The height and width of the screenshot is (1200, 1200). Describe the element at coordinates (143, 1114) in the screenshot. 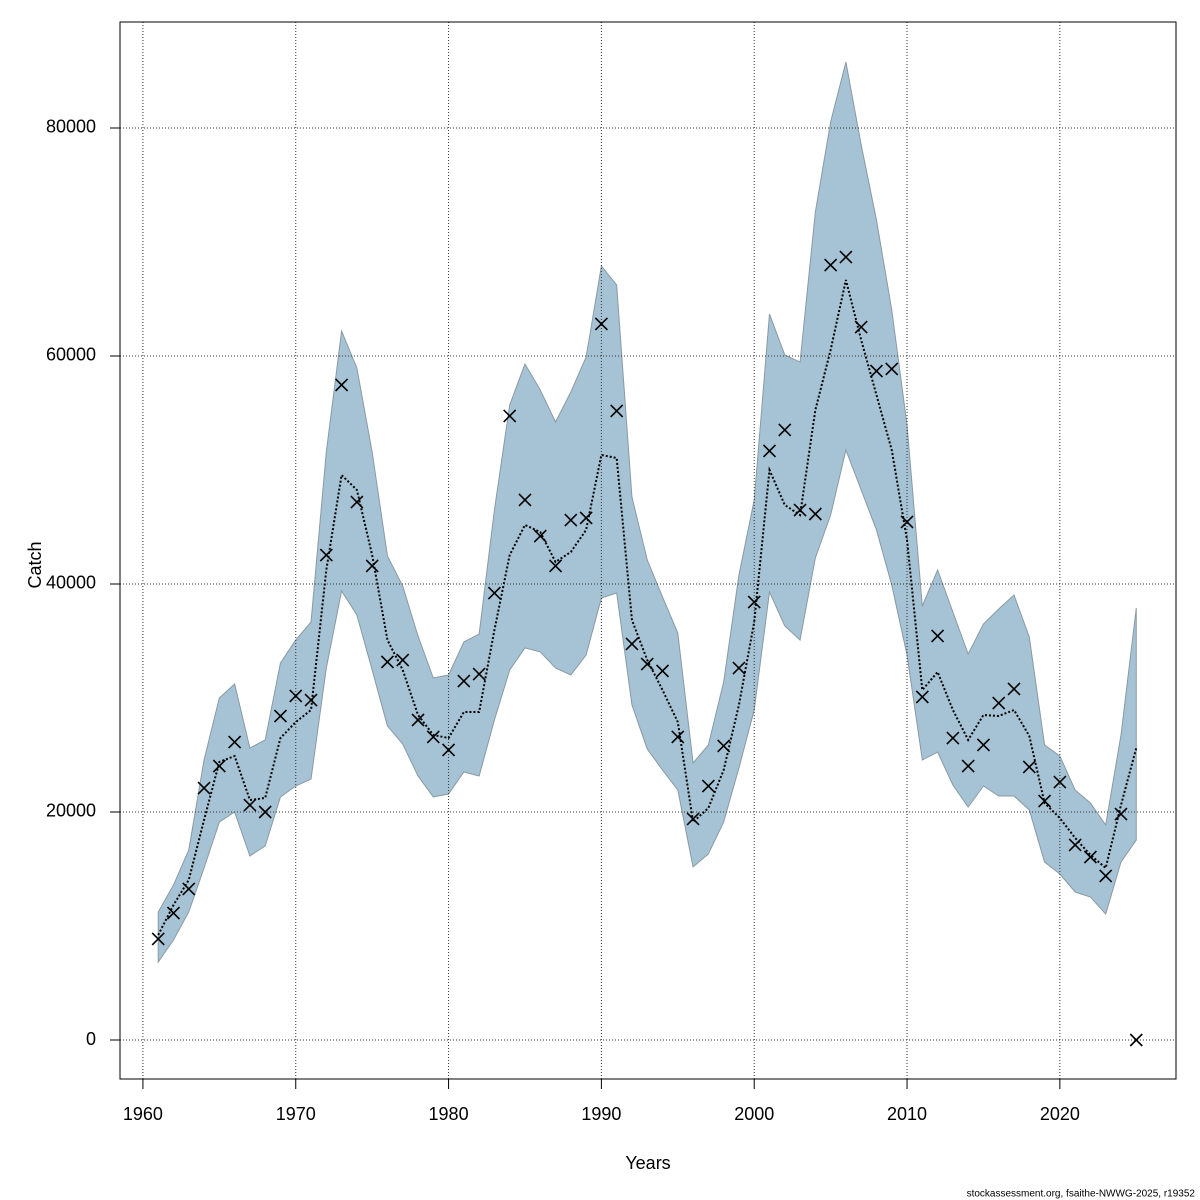

I see `x-tick-label: 1960` at that location.